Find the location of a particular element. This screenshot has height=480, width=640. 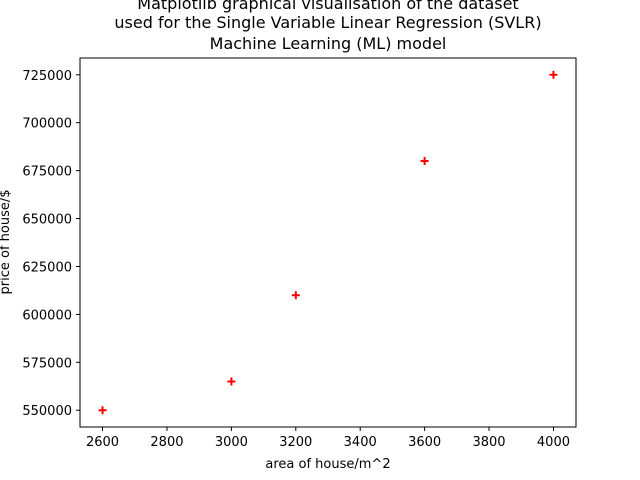

x-tick-label: 2800 is located at coordinates (166, 442).